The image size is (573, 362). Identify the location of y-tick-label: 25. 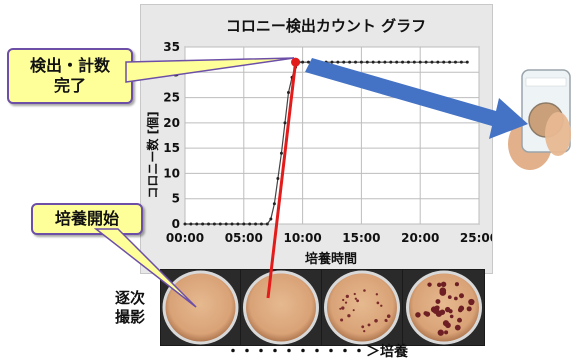
(171, 98).